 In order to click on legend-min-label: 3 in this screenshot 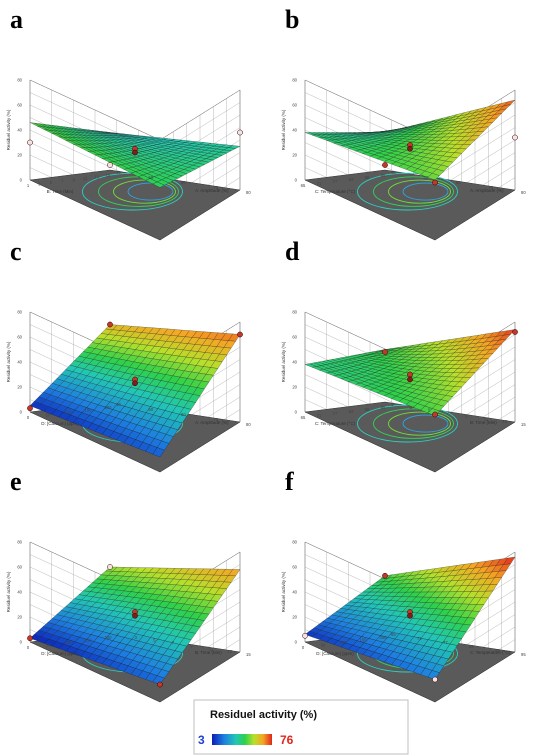, I will do `click(201, 740)`.